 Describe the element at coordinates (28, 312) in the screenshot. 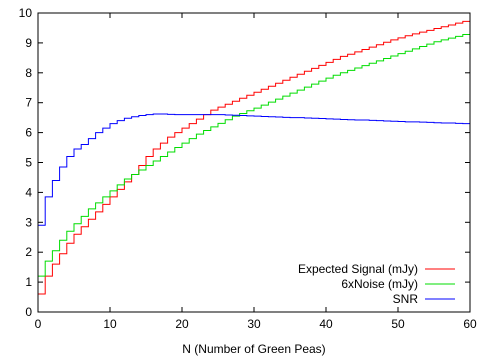

I see `y-tick-label: 0` at that location.